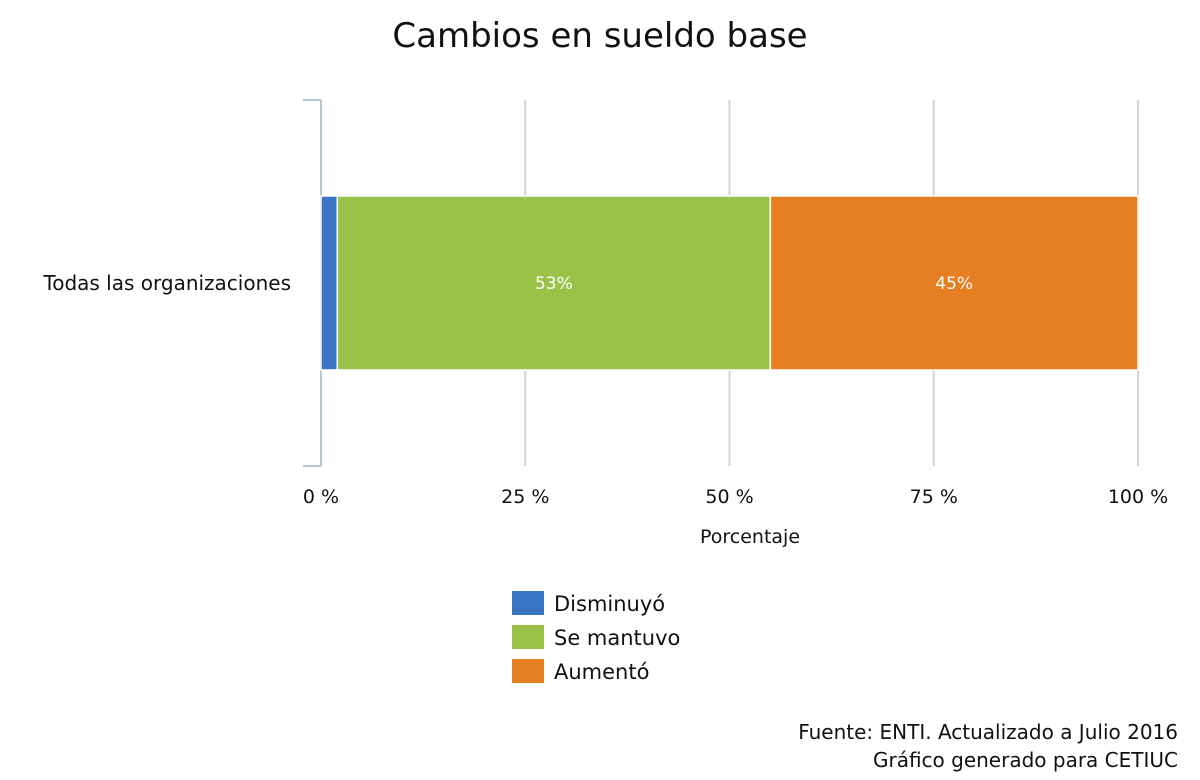  I want to click on x-tick-label: 50 %, so click(729, 497).